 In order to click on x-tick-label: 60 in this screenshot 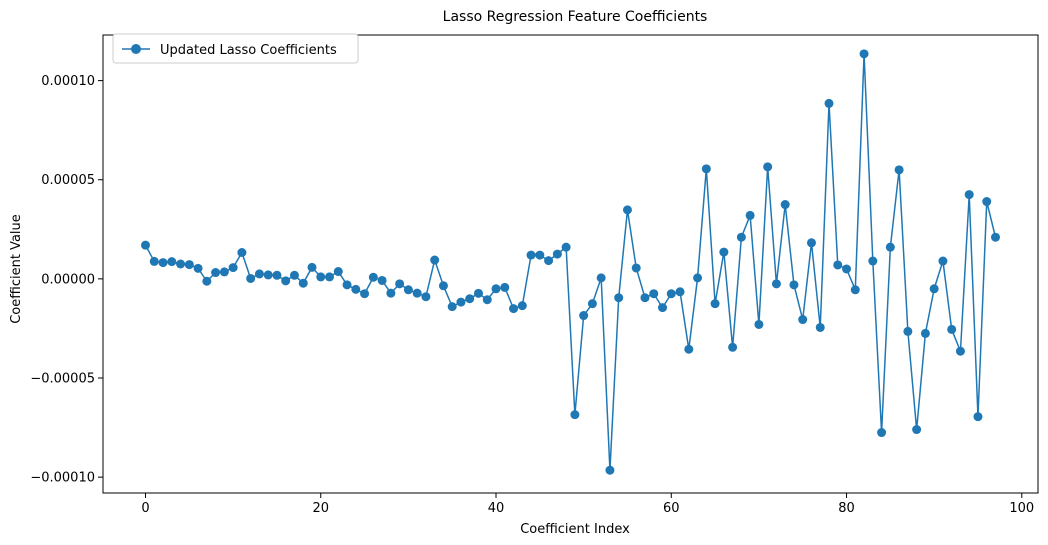, I will do `click(671, 508)`.